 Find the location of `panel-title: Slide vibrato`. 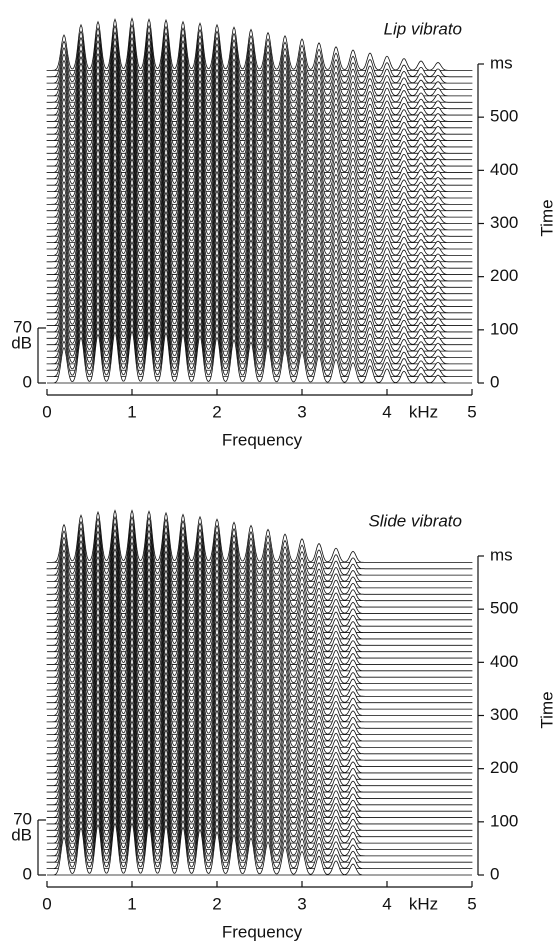

panel-title: Slide vibrato is located at coordinates (415, 520).